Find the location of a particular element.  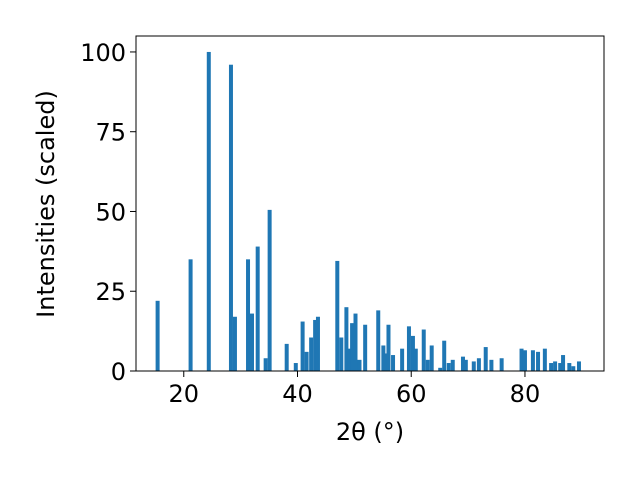

x-axis-label: 2θ (°) is located at coordinates (370, 432).